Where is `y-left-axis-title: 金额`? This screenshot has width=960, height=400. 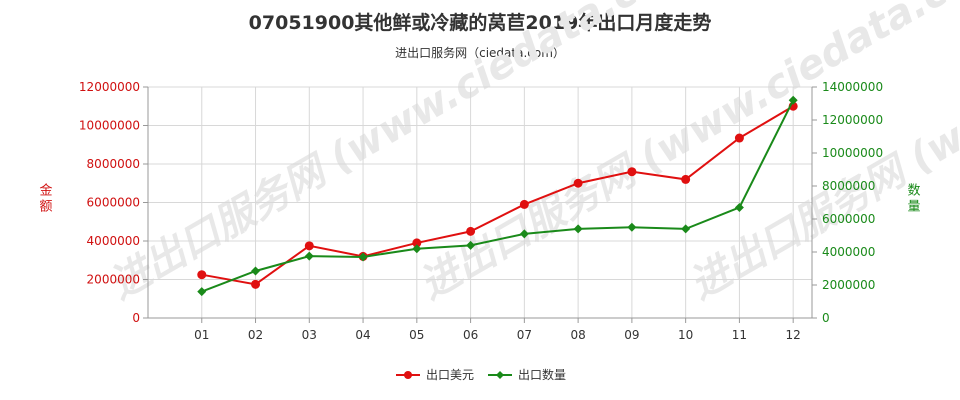
y-left-axis-title: 金额 is located at coordinates (45, 199).